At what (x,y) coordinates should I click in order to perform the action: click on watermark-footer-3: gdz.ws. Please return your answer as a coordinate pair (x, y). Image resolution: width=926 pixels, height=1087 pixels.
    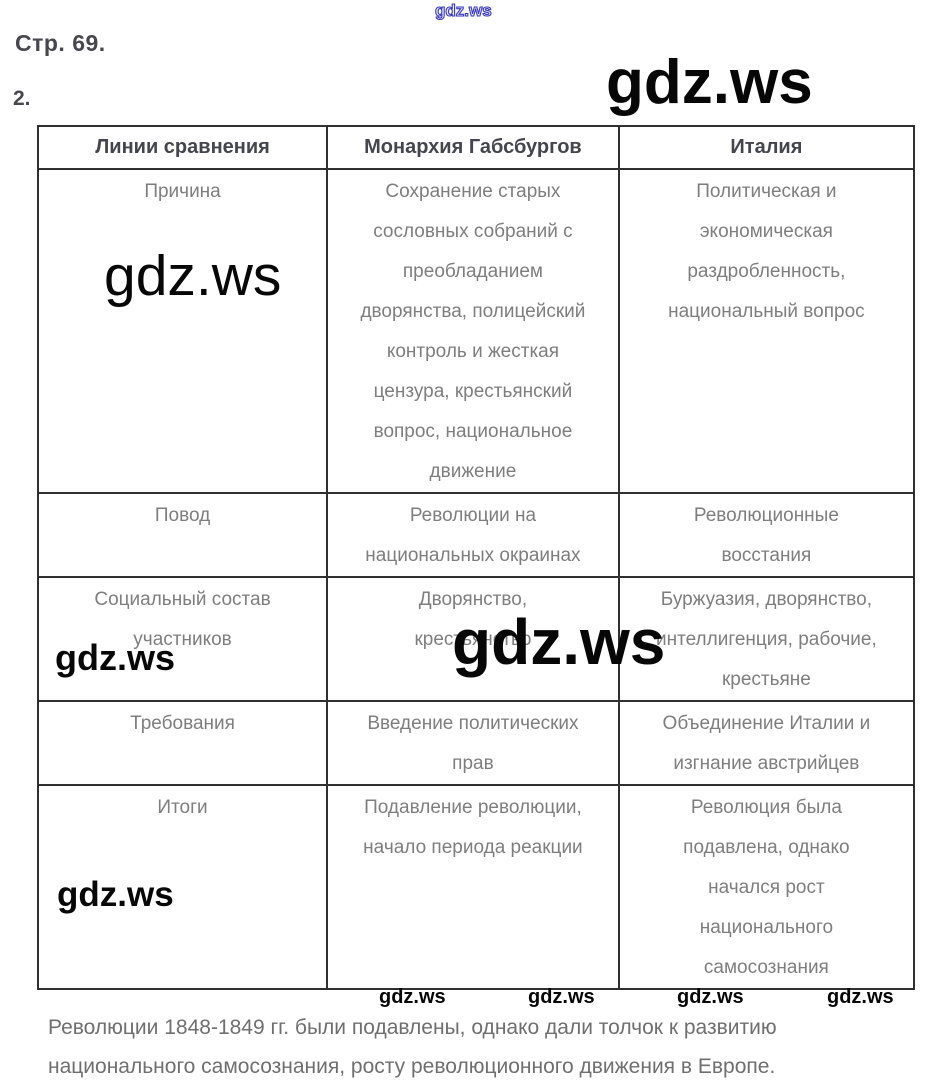
    Looking at the image, I should click on (710, 997).